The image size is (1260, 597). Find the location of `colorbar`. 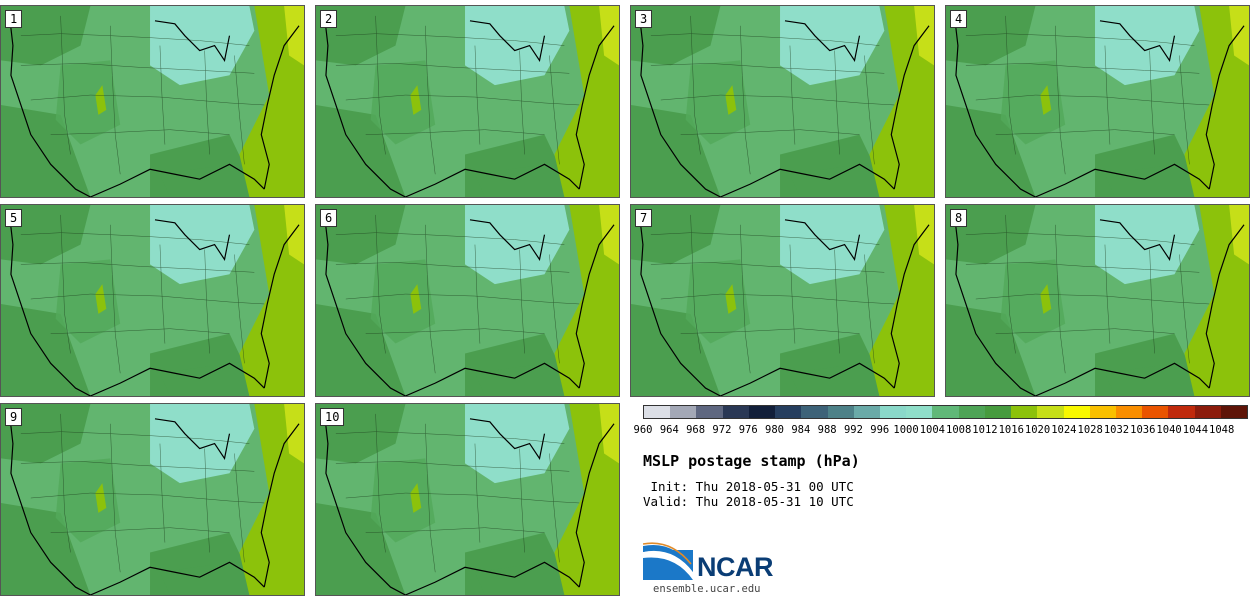

colorbar is located at coordinates (945, 412).